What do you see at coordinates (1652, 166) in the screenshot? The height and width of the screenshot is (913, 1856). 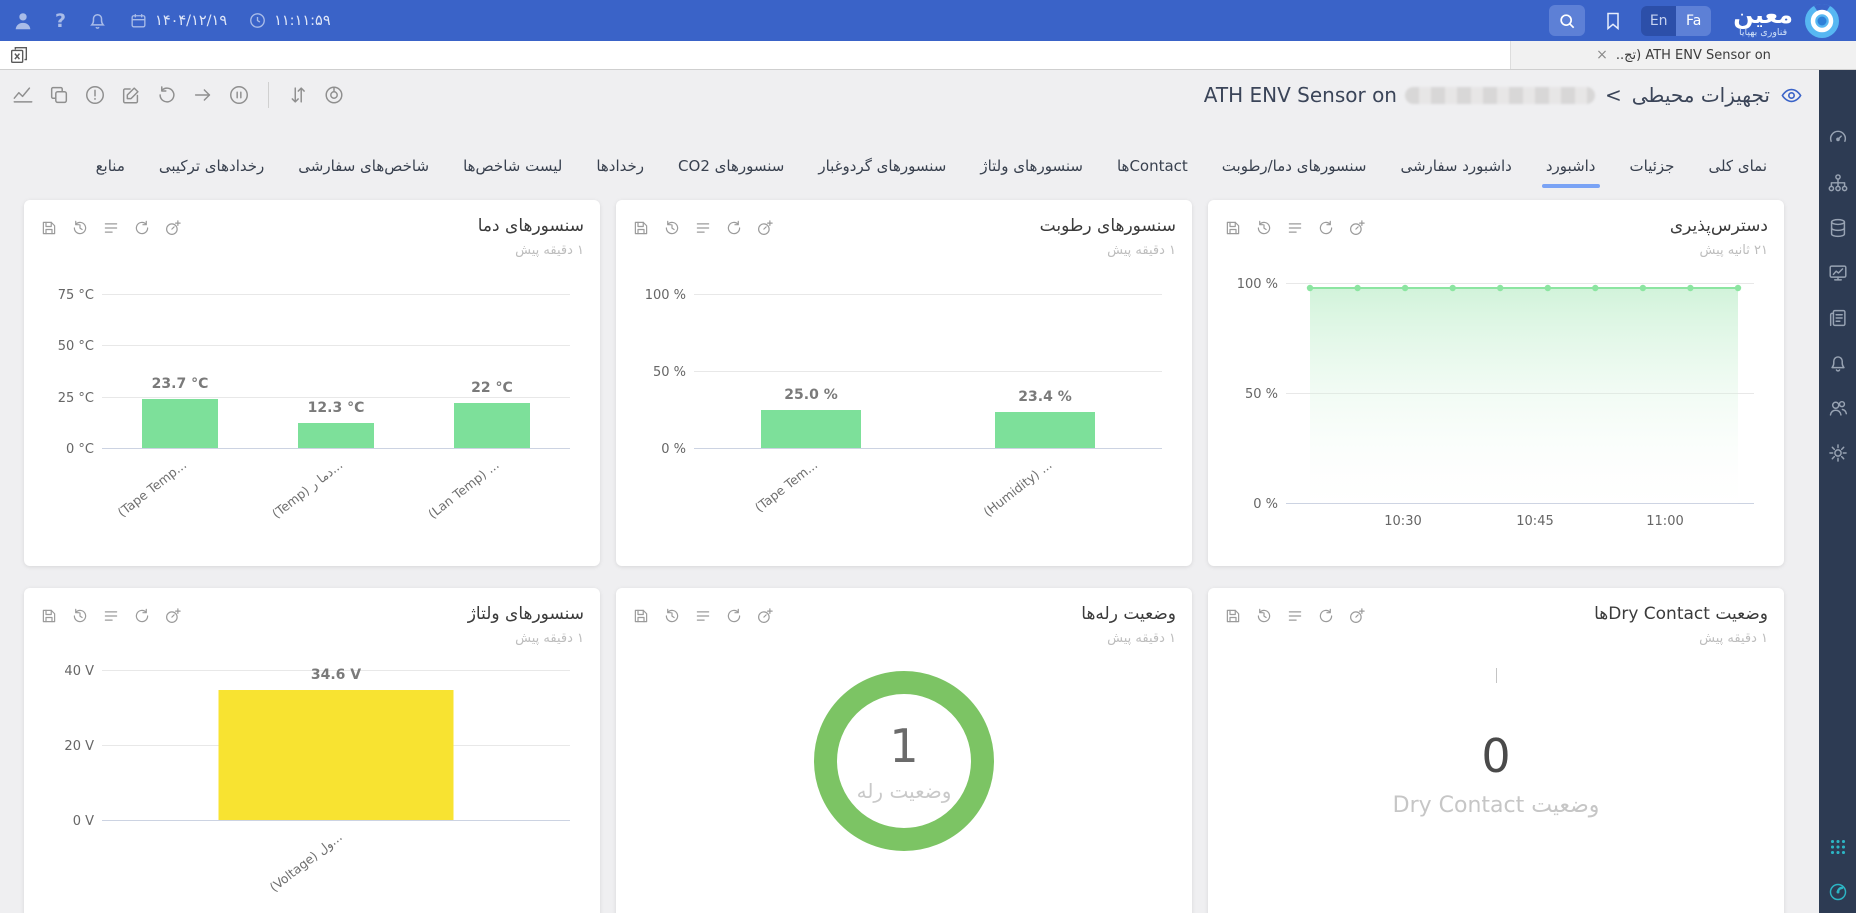 I see `tab-1: جزئیات` at bounding box center [1652, 166].